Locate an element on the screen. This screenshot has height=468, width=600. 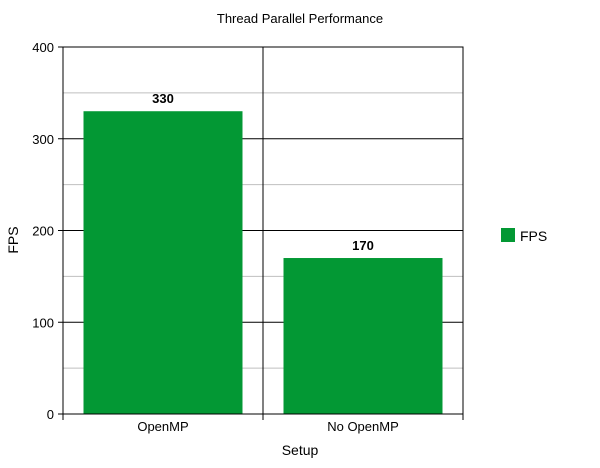
x-axis-title: Setup is located at coordinates (300, 450).